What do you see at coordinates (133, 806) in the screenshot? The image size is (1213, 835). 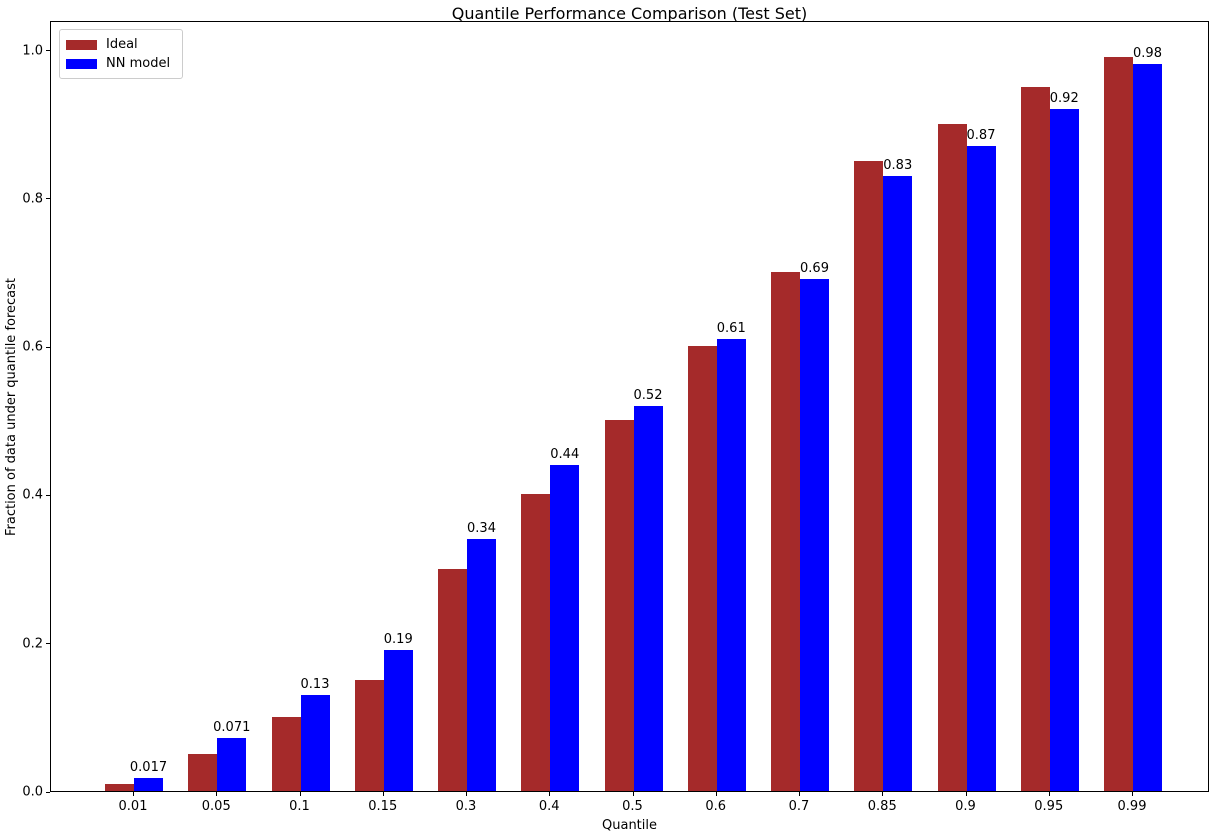 I see `x-tick-label: 0.01` at bounding box center [133, 806].